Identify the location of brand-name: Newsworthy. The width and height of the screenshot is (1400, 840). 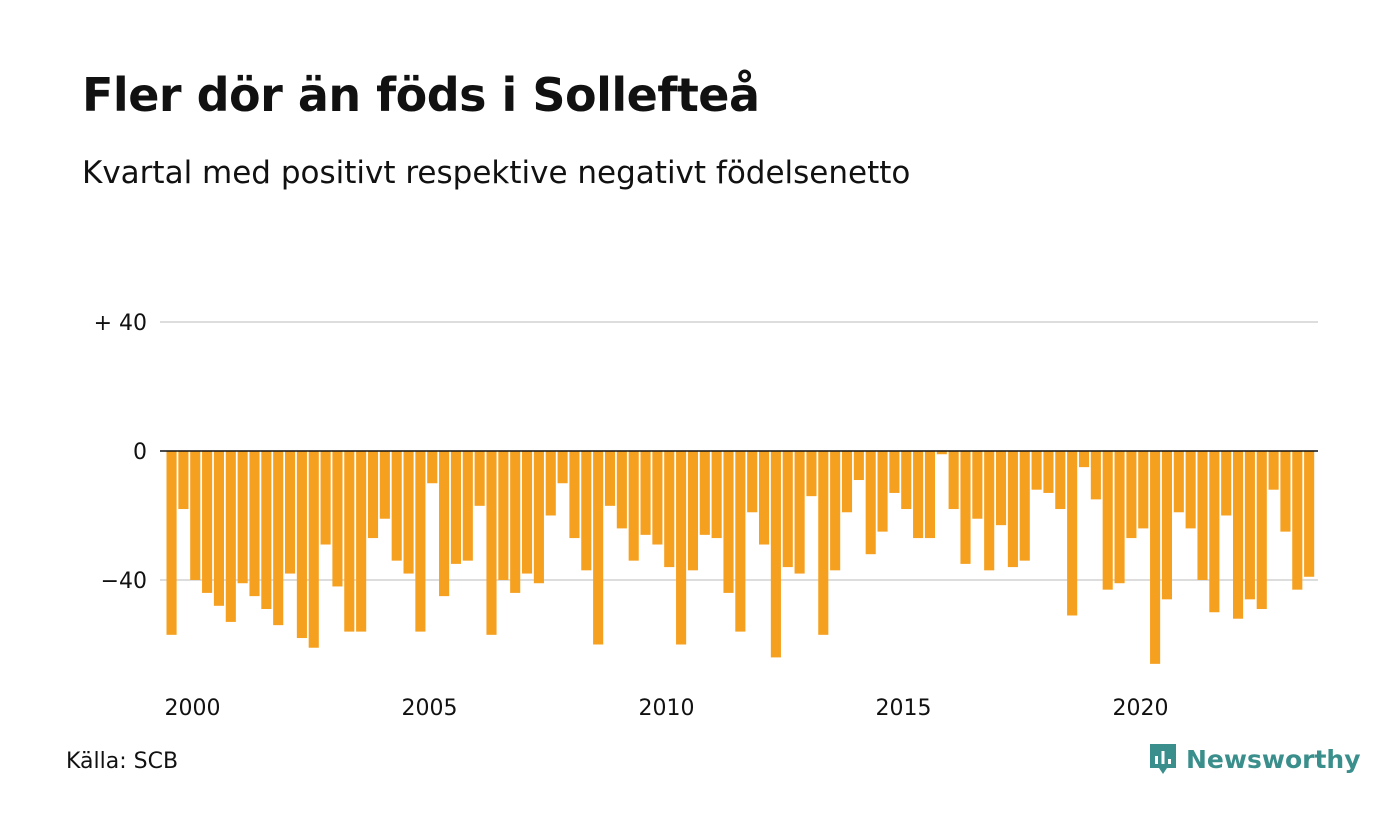
(1273, 759).